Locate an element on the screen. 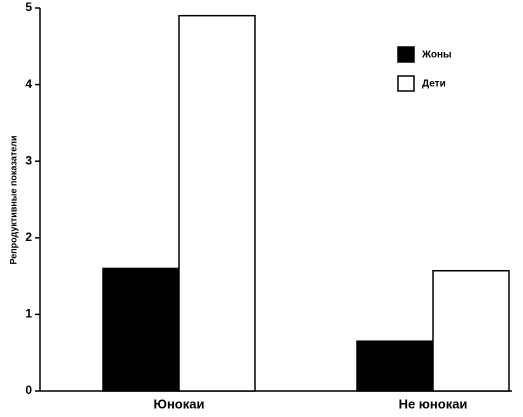 This screenshot has height=417, width=523. y-tick-label: 2 is located at coordinates (28, 237).